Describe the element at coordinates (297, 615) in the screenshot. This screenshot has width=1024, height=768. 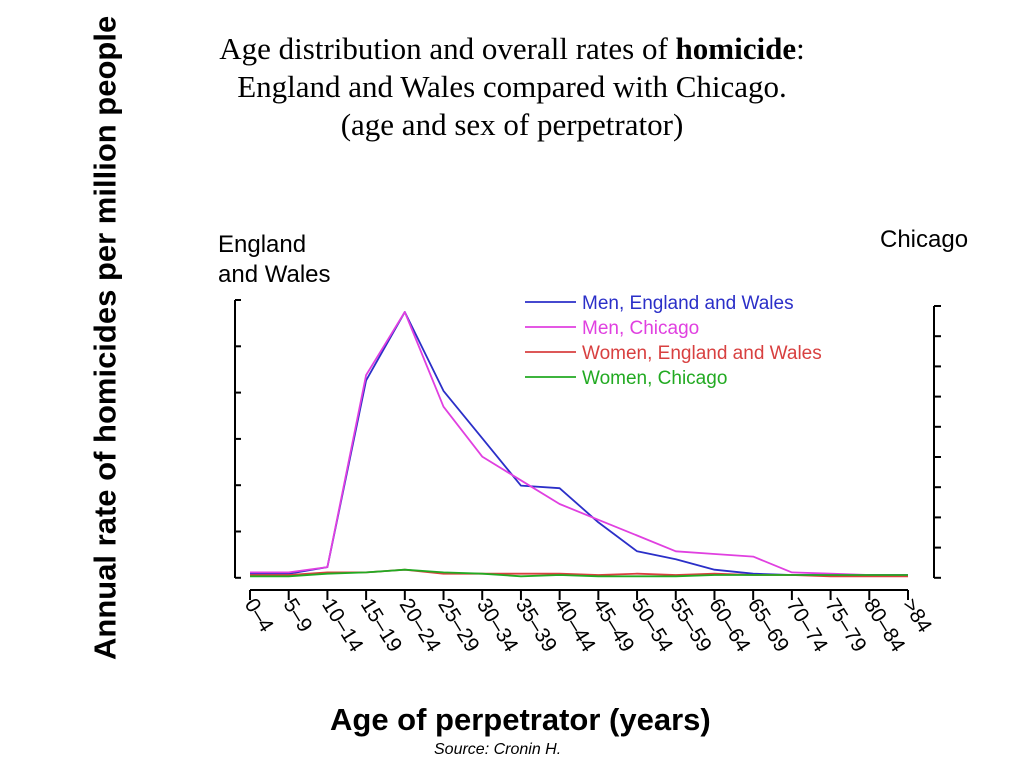
I see `x-tick-label: 5–9` at that location.